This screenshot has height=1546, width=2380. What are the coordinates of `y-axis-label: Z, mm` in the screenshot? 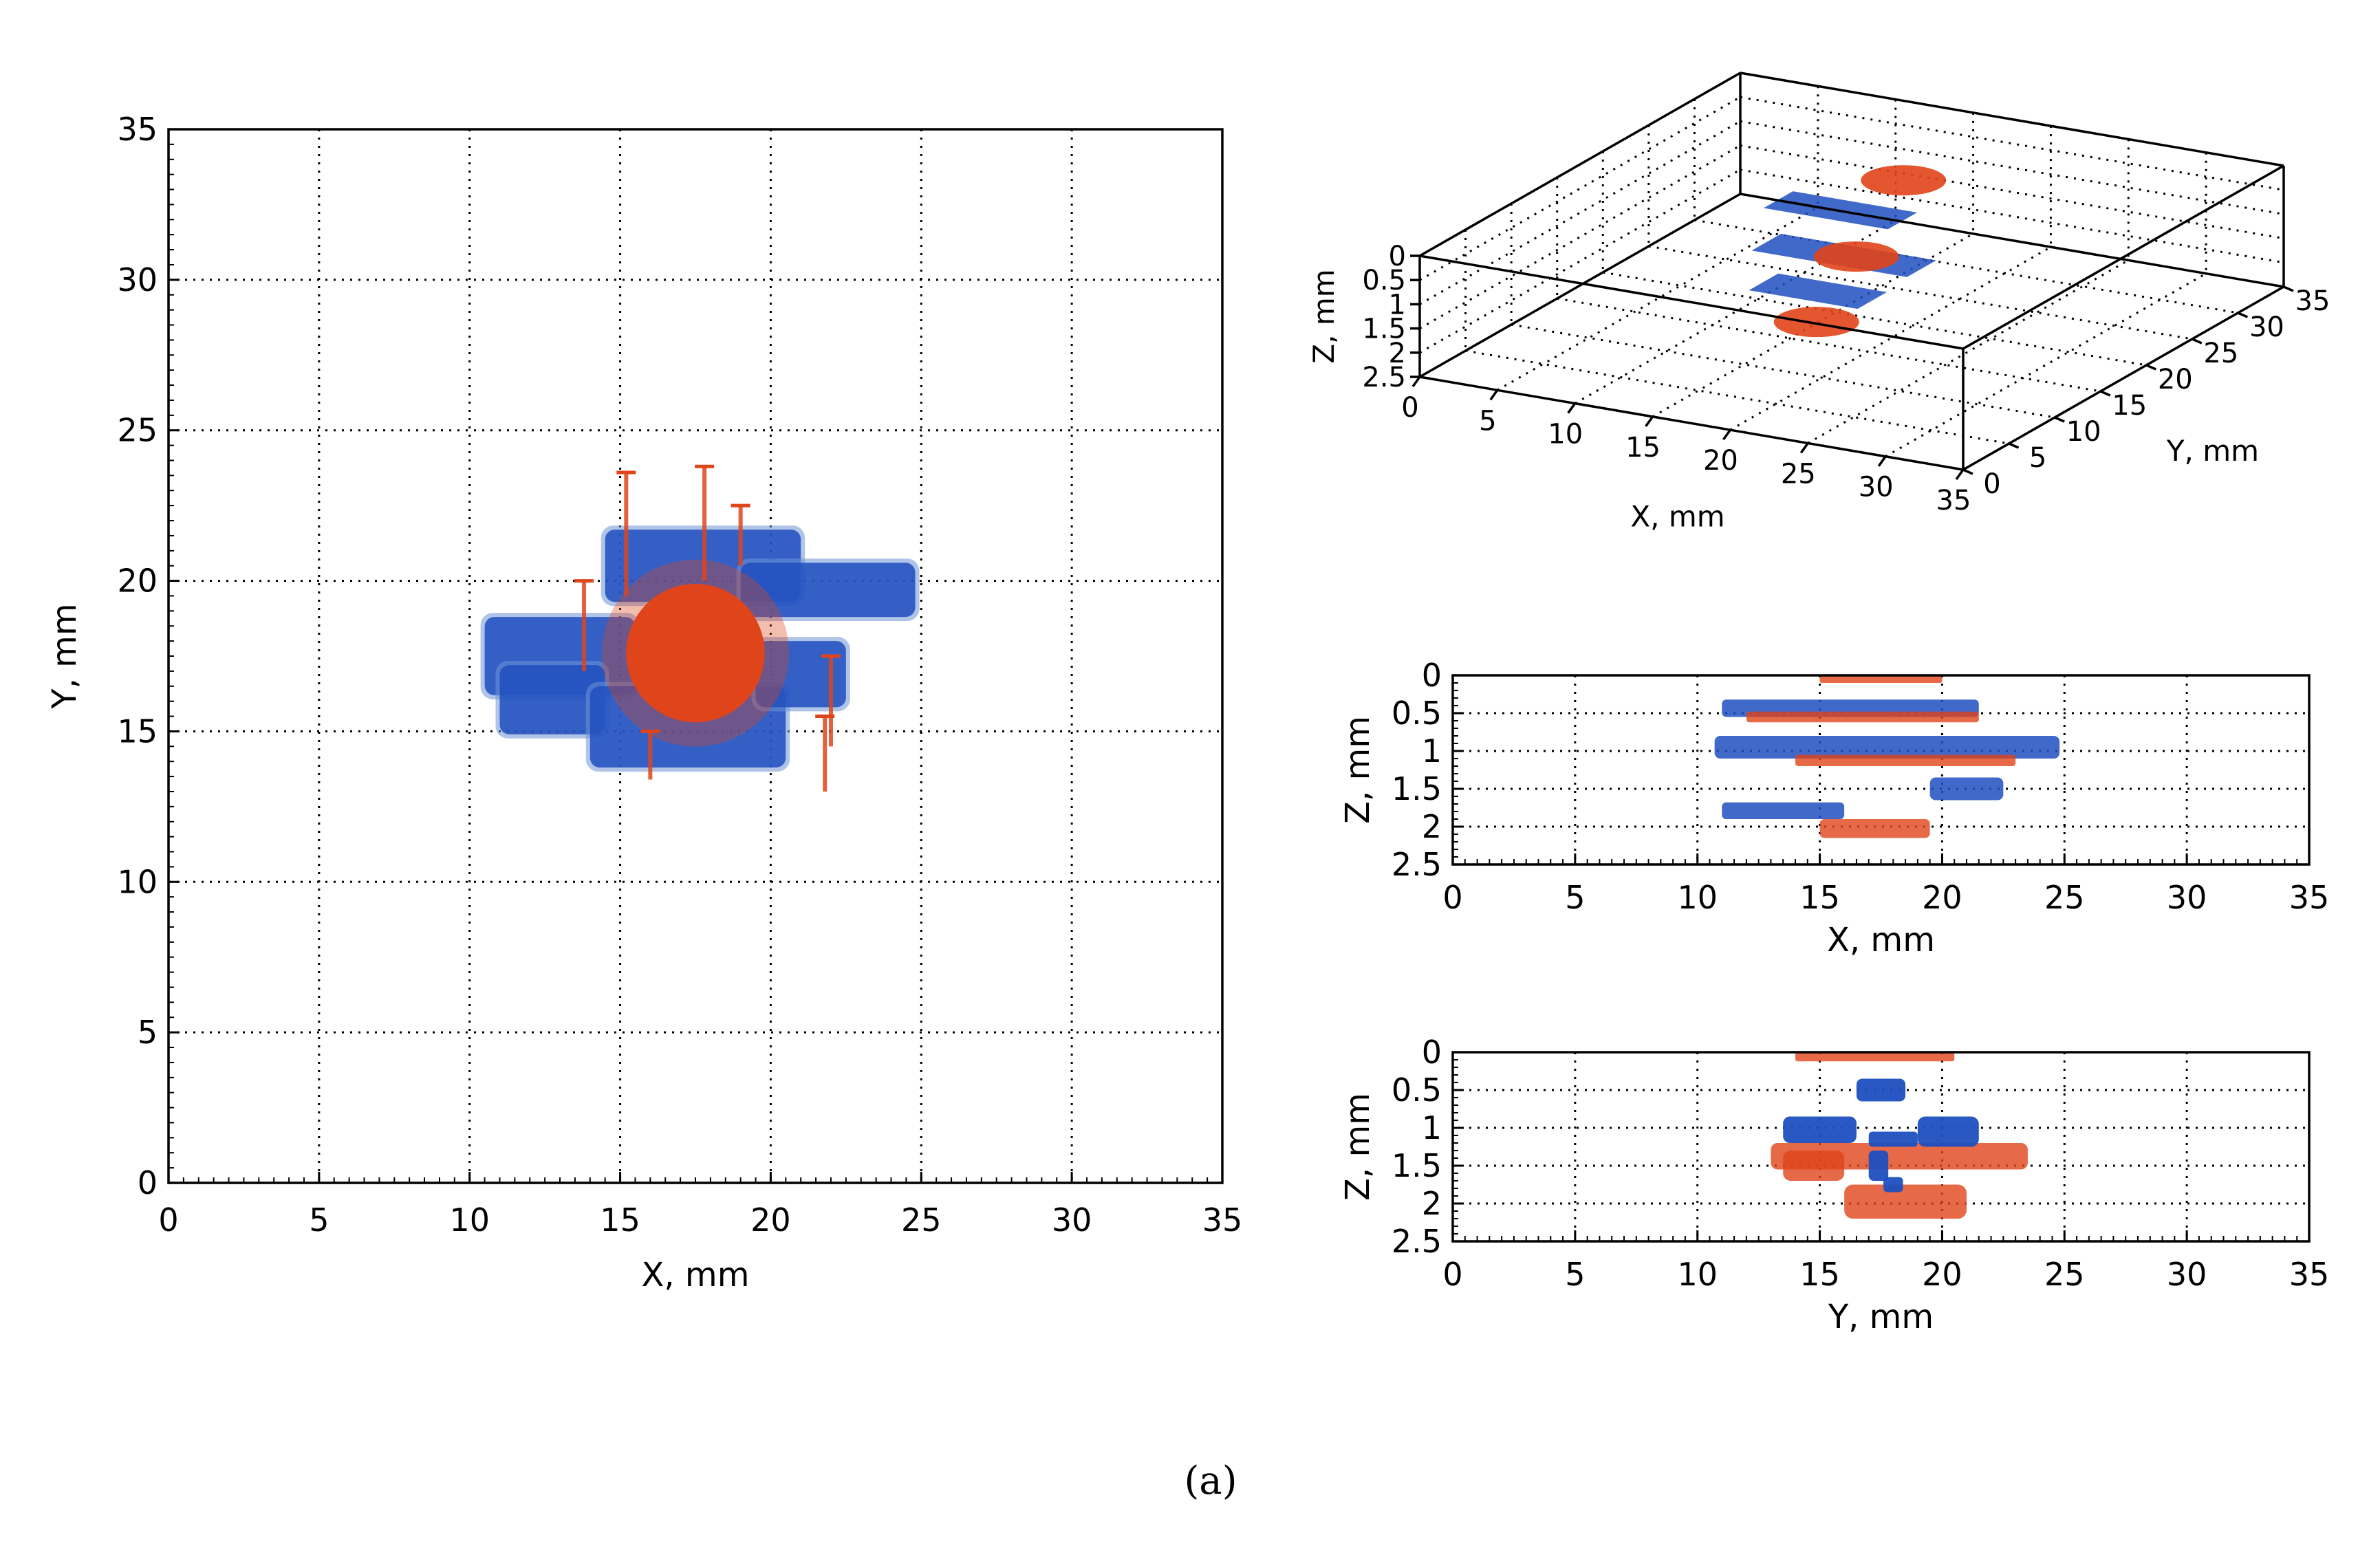 It's located at (1358, 770).